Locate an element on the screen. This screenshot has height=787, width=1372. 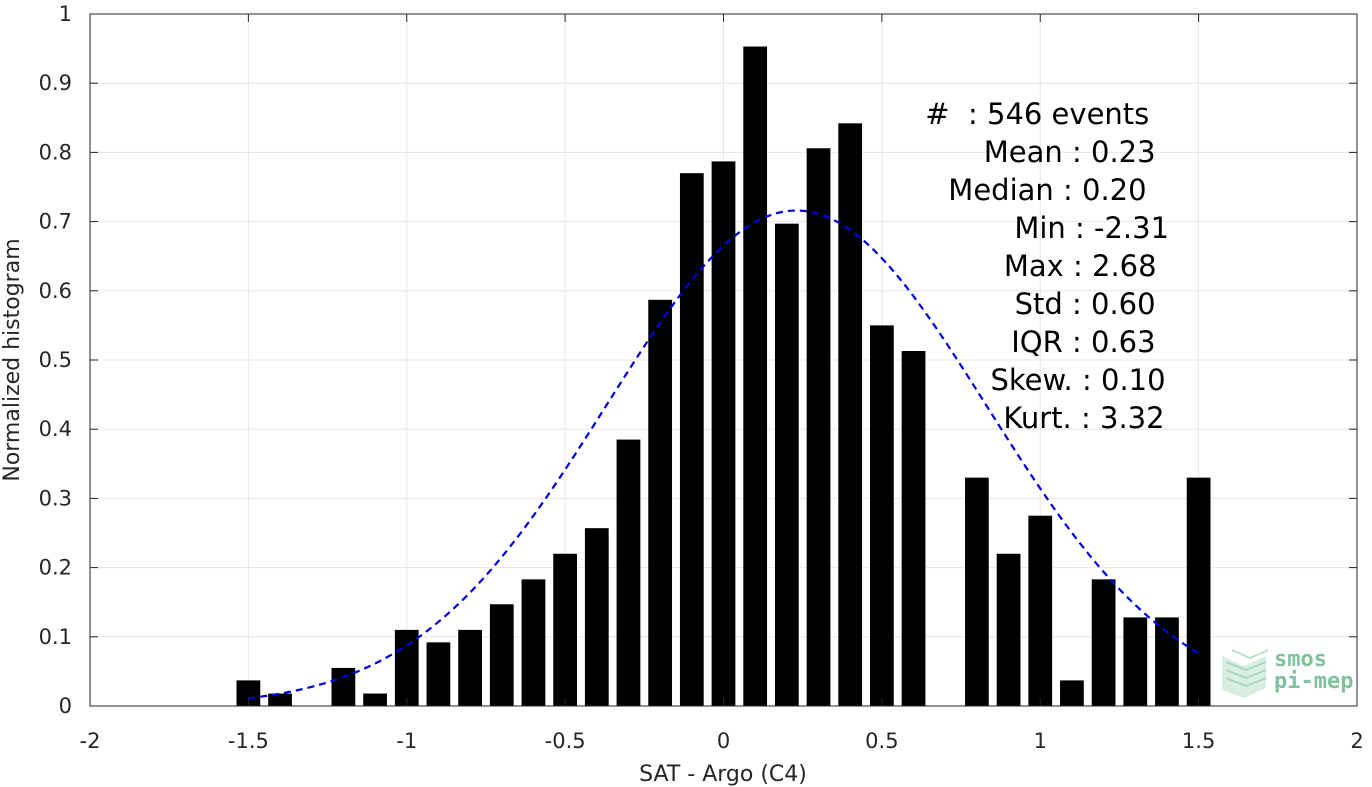
stats-median-value: : 0.20 is located at coordinates (1105, 190).